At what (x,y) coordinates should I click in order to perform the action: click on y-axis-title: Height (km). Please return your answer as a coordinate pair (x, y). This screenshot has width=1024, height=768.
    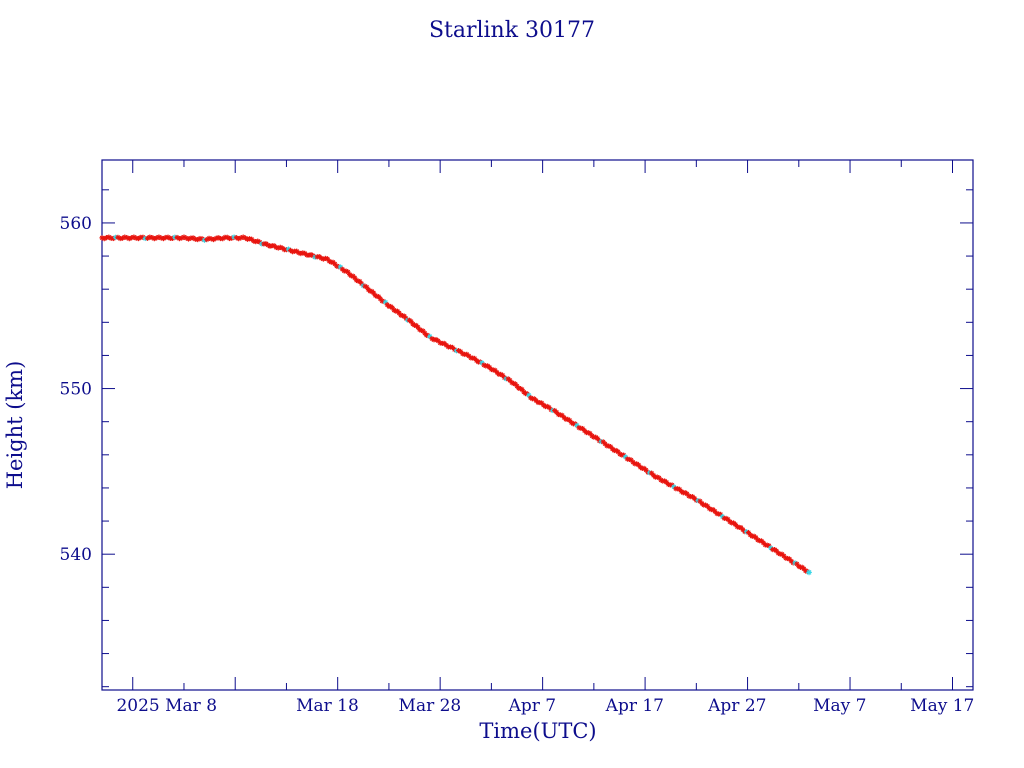
    Looking at the image, I should click on (15, 425).